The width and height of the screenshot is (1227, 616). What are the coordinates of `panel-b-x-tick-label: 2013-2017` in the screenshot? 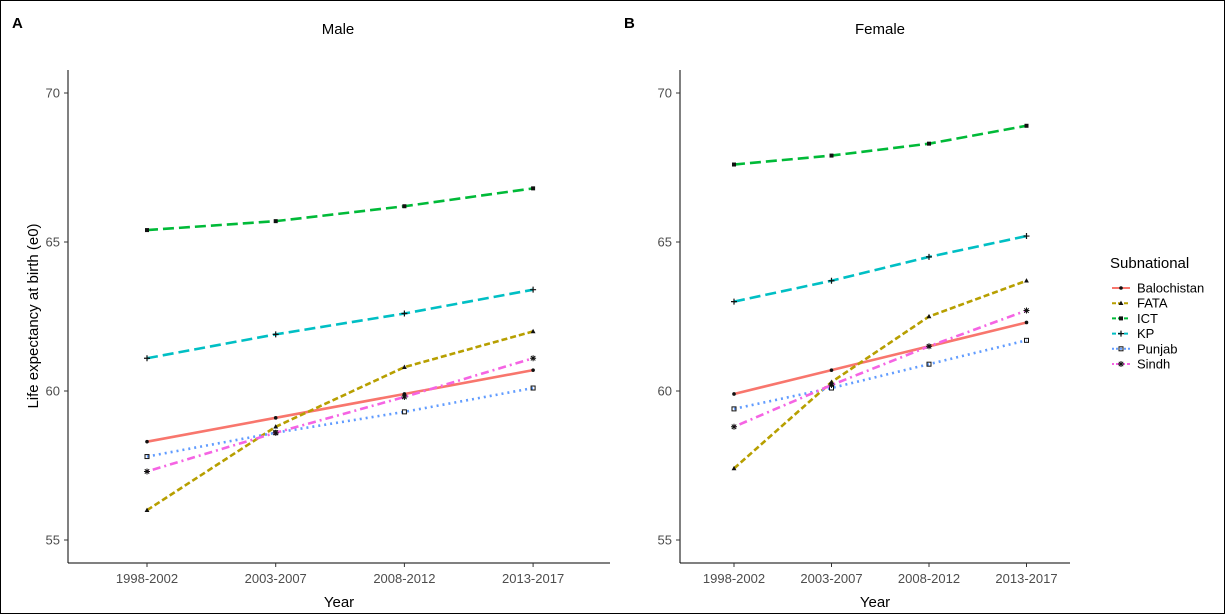 It's located at (1026, 578).